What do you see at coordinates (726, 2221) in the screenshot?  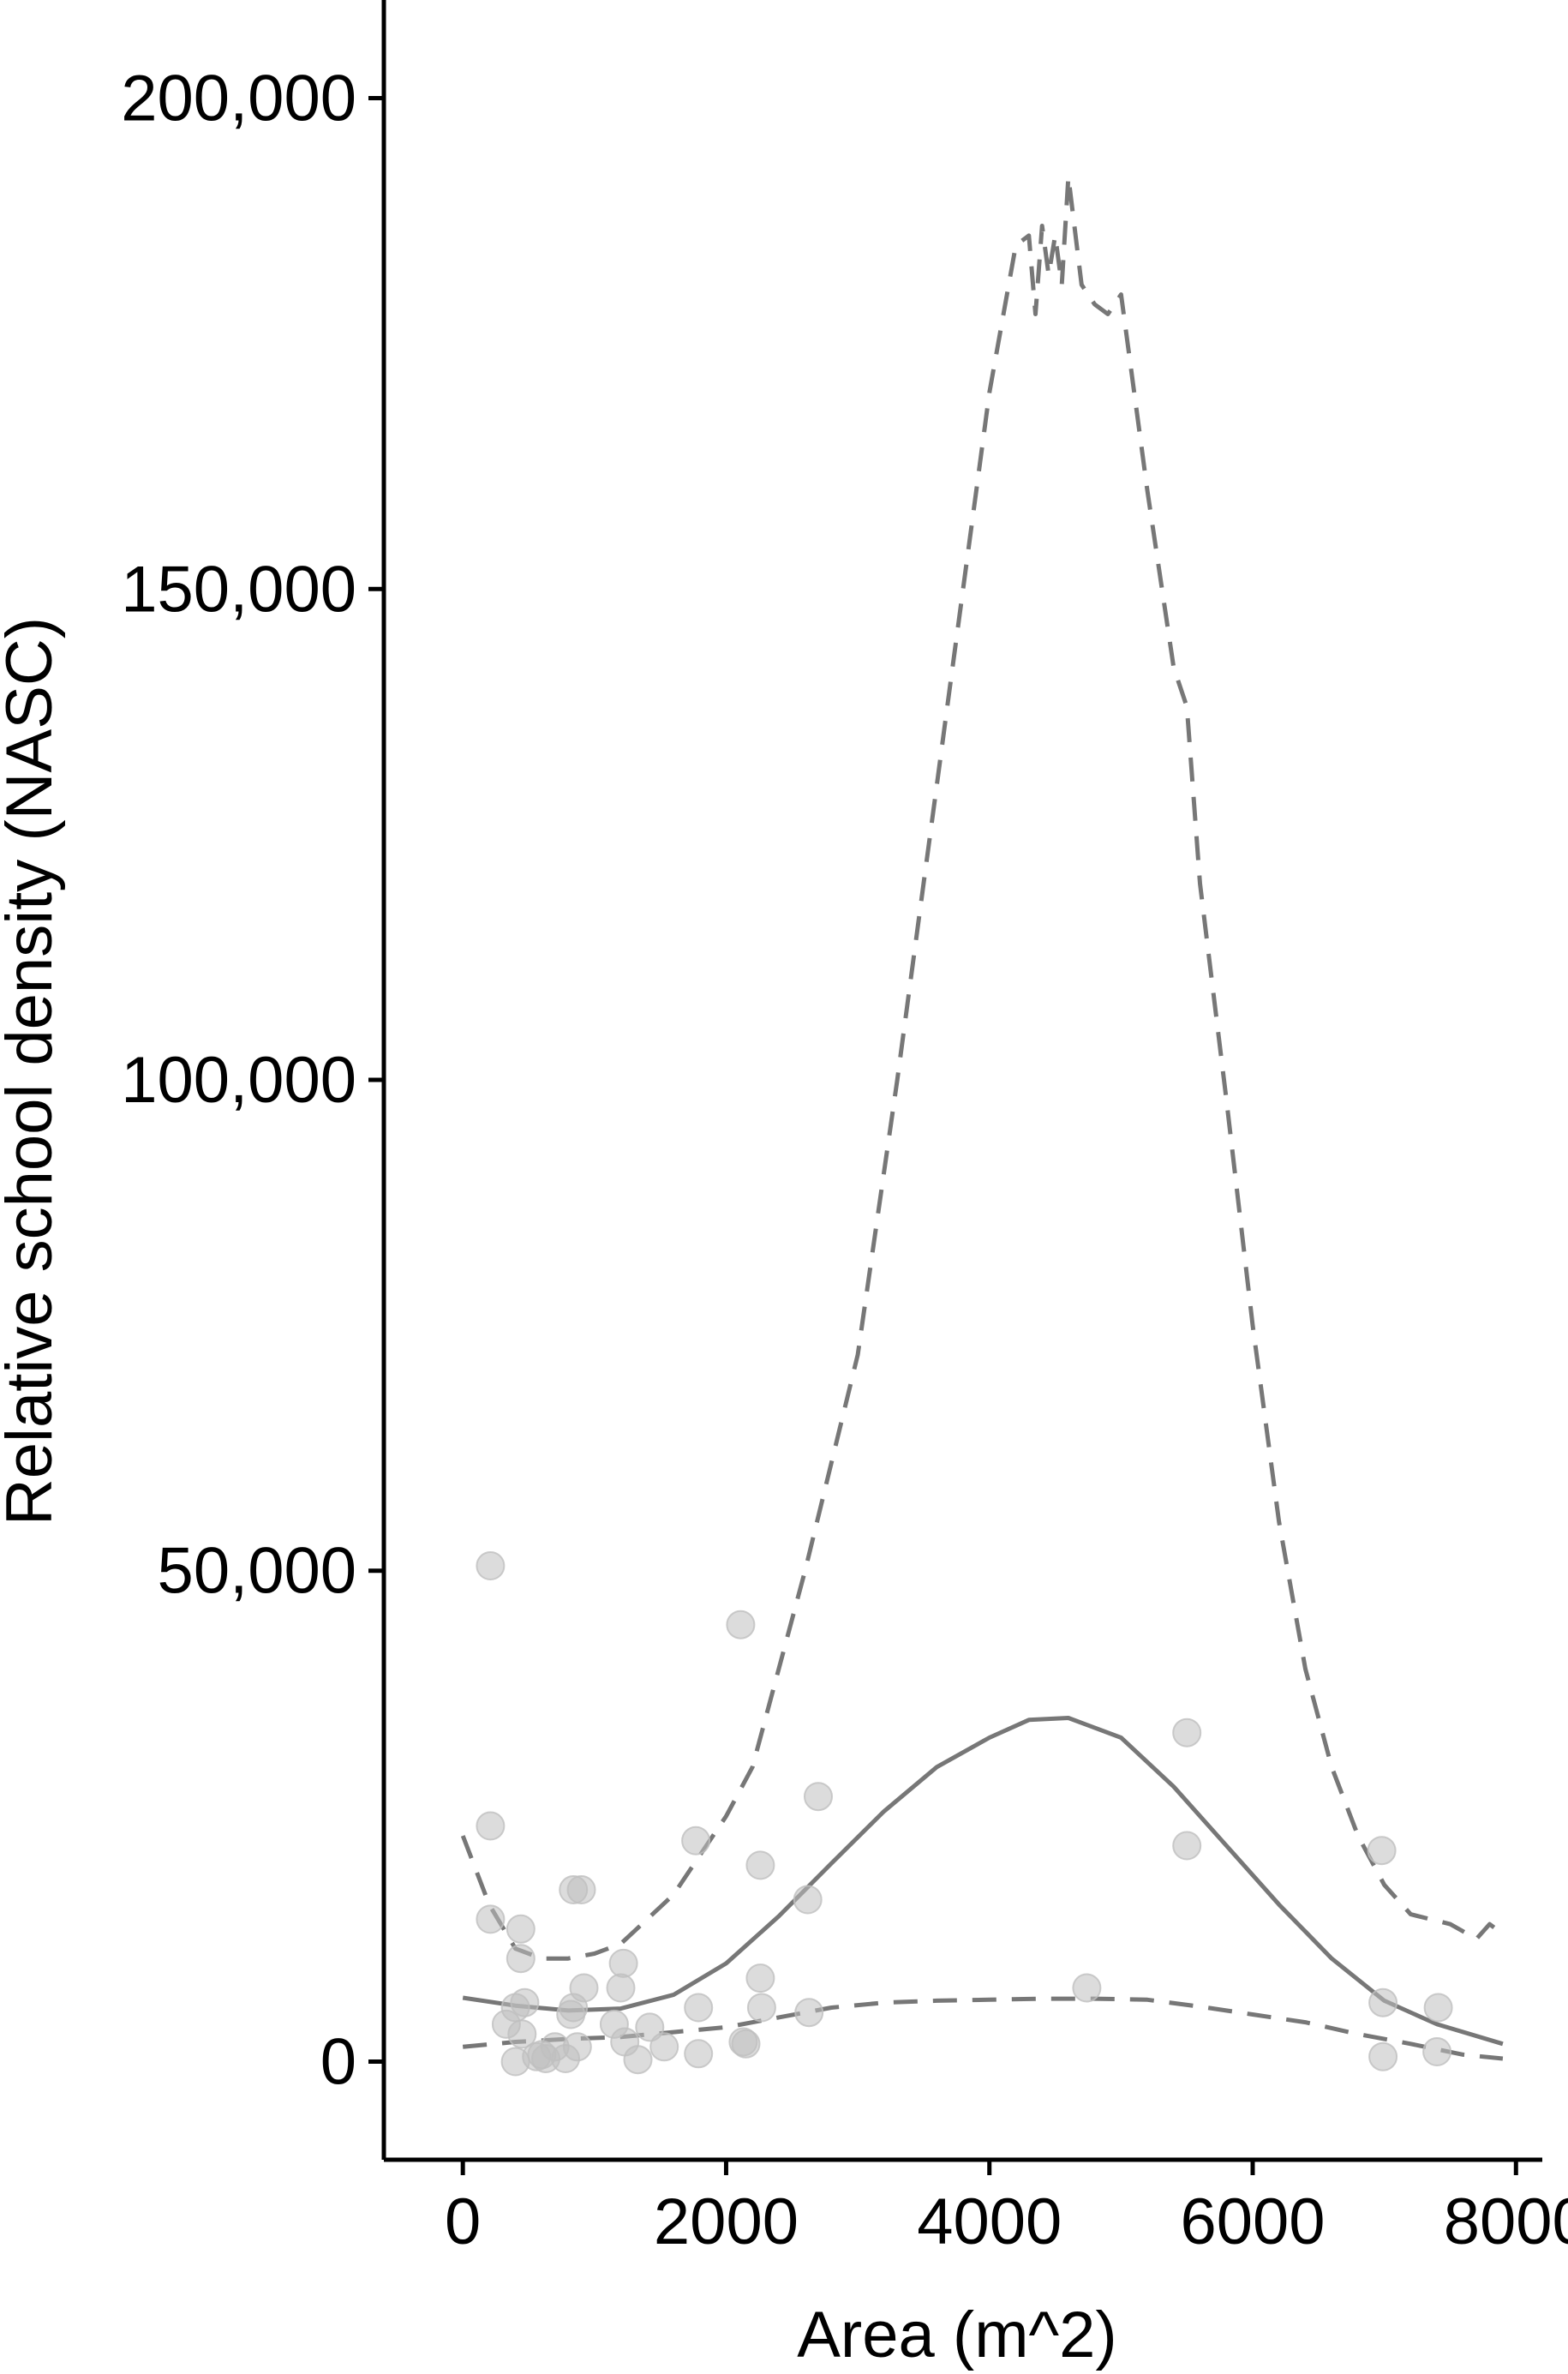 I see `x-tick-label: 2000` at bounding box center [726, 2221].